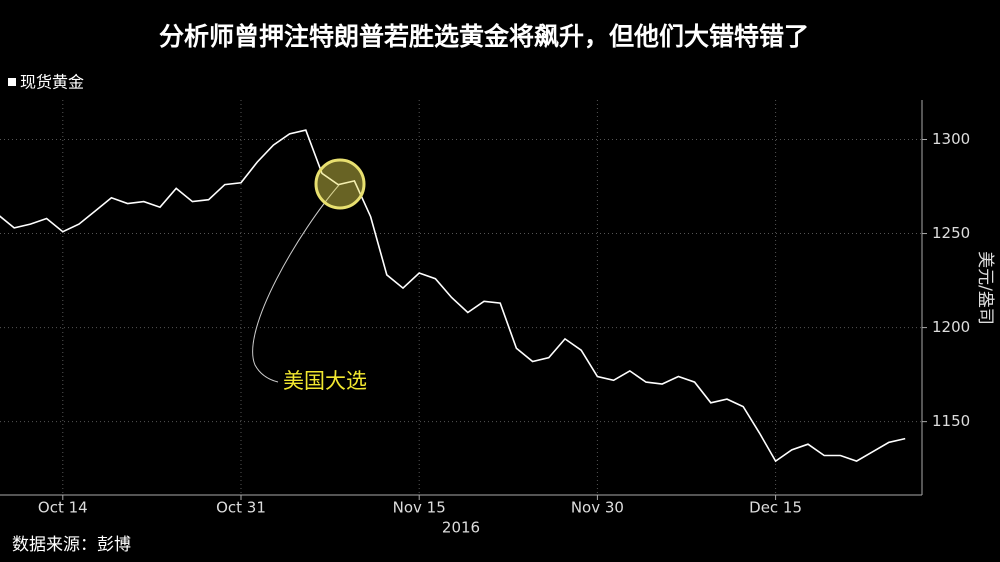 The image size is (1000, 562). What do you see at coordinates (461, 528) in the screenshot?
I see `x-axis-label: 2016` at bounding box center [461, 528].